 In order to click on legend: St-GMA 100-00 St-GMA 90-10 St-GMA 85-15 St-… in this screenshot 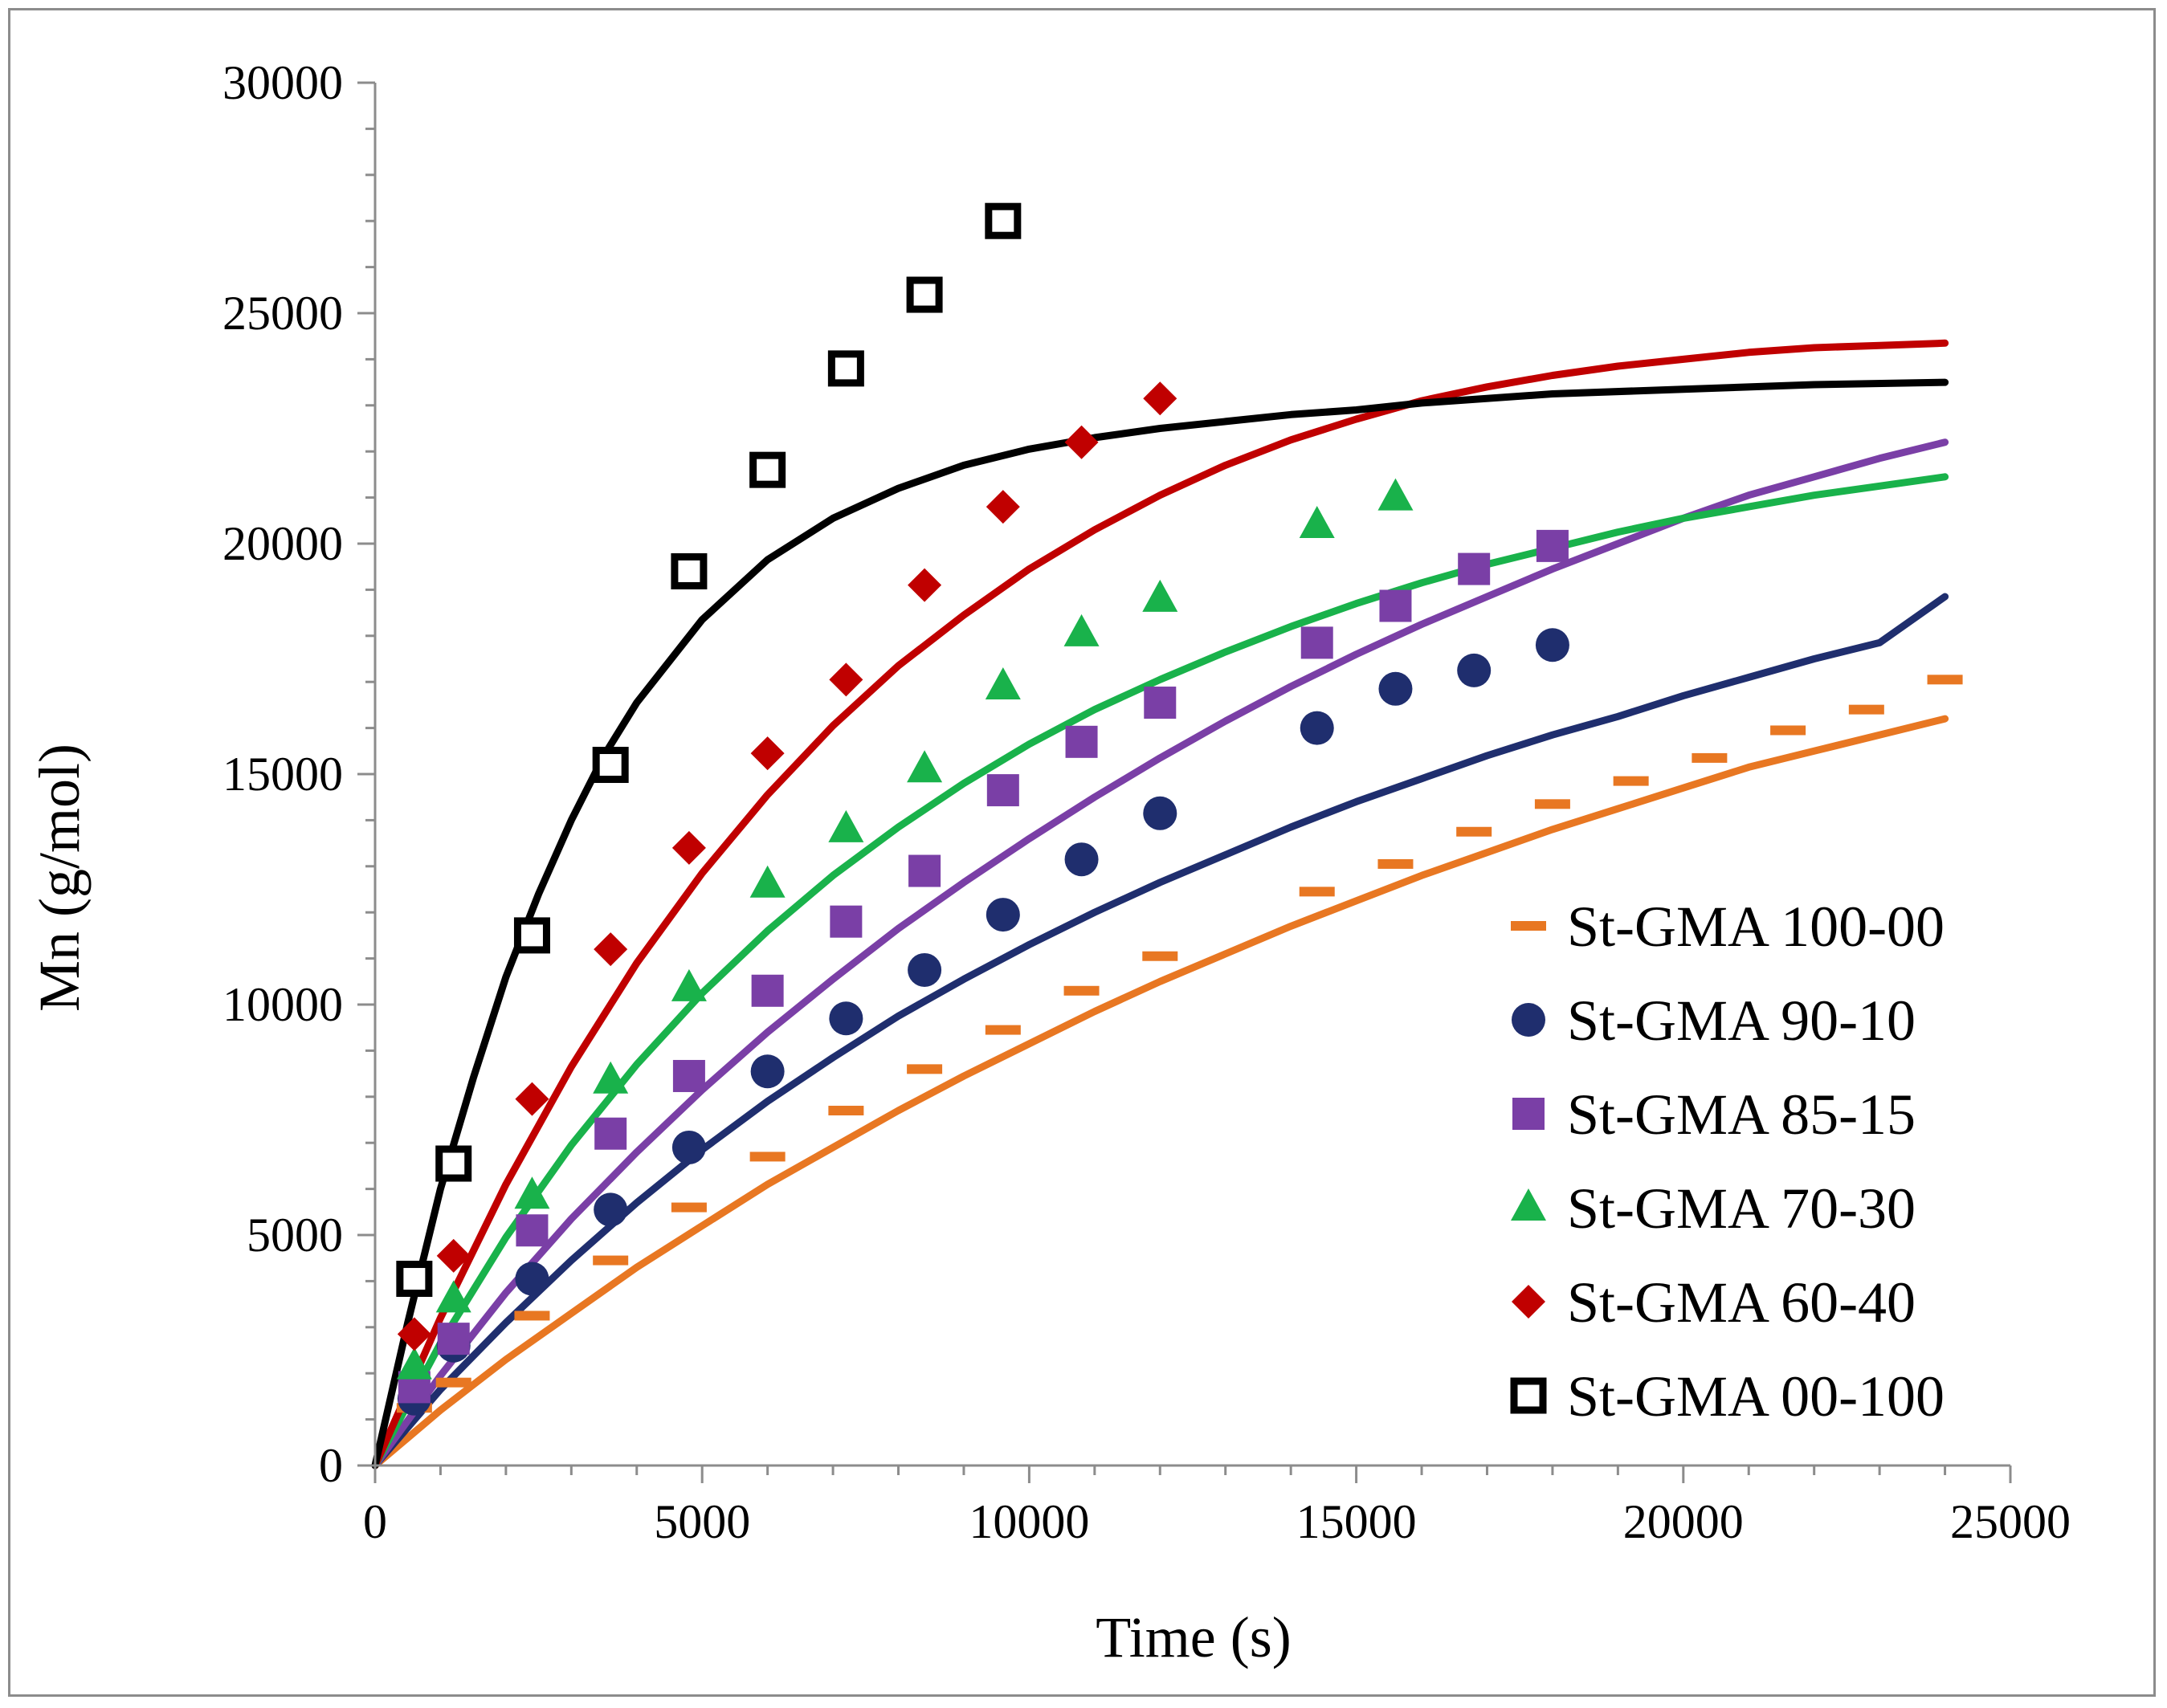, I will do `click(1728, 1162)`.